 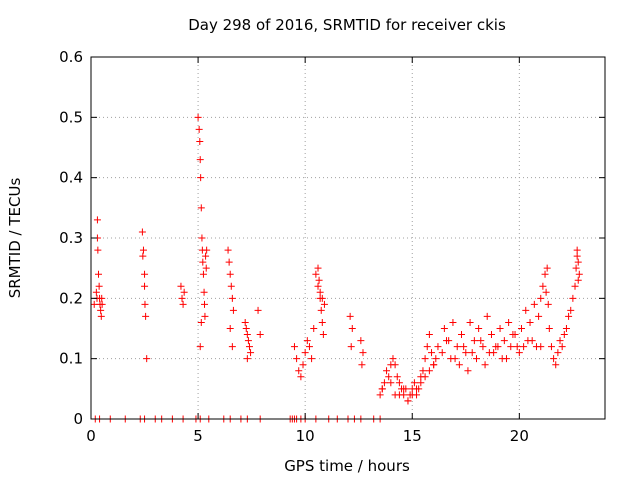 What do you see at coordinates (15, 238) in the screenshot?
I see `y-axis-label: SRMTID / TECUs` at bounding box center [15, 238].